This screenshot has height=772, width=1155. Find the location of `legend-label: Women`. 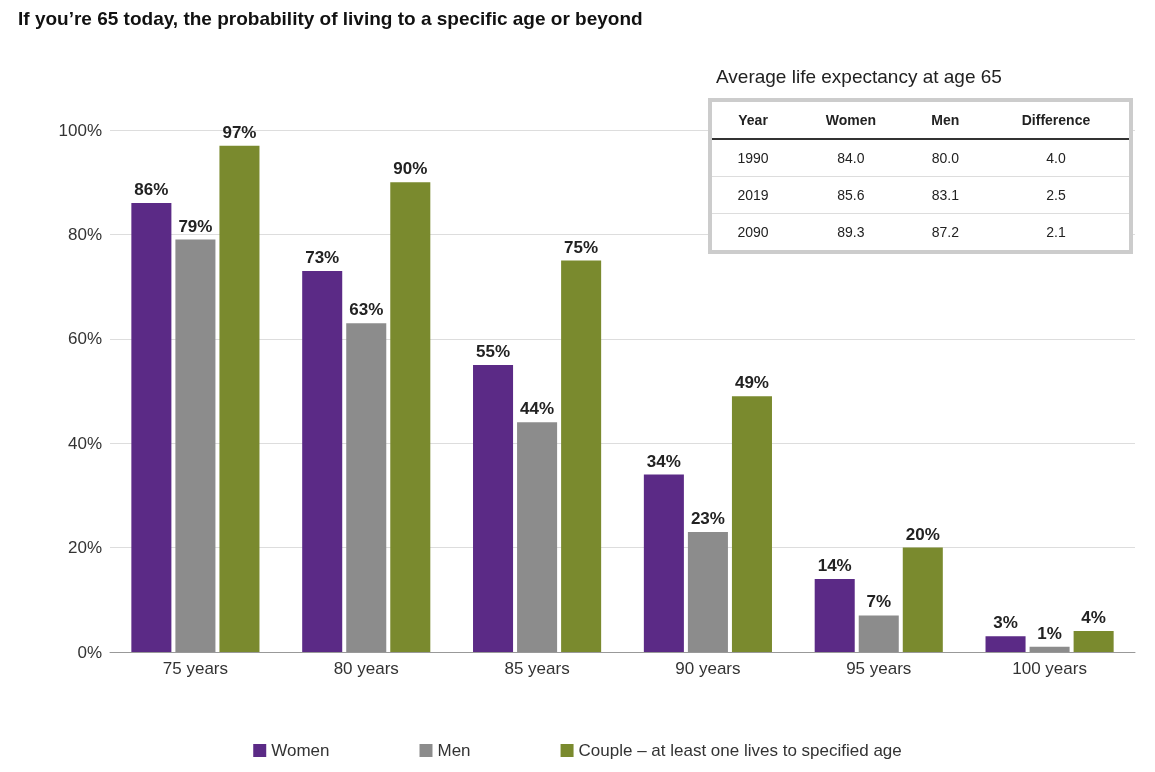

legend-label: Women is located at coordinates (300, 750).